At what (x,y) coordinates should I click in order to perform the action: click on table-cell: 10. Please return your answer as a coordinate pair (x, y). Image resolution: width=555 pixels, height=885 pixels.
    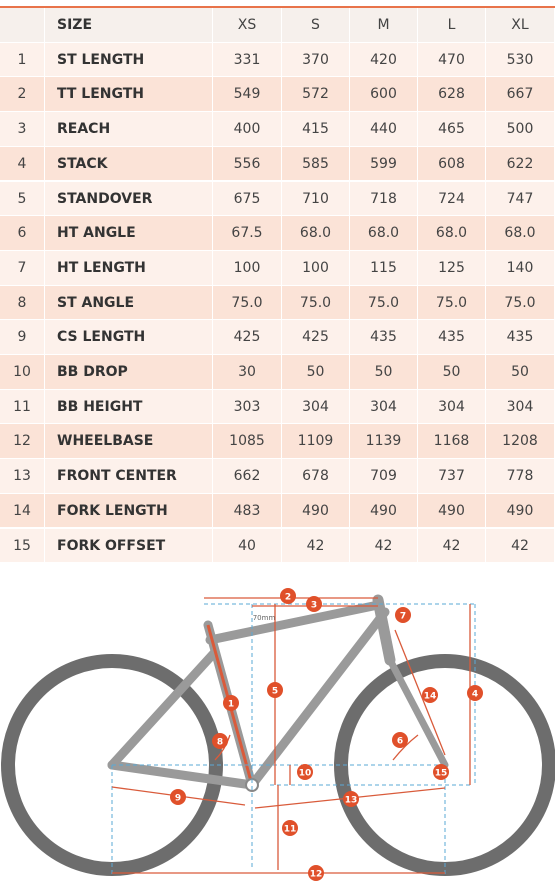
    Looking at the image, I should click on (22, 372).